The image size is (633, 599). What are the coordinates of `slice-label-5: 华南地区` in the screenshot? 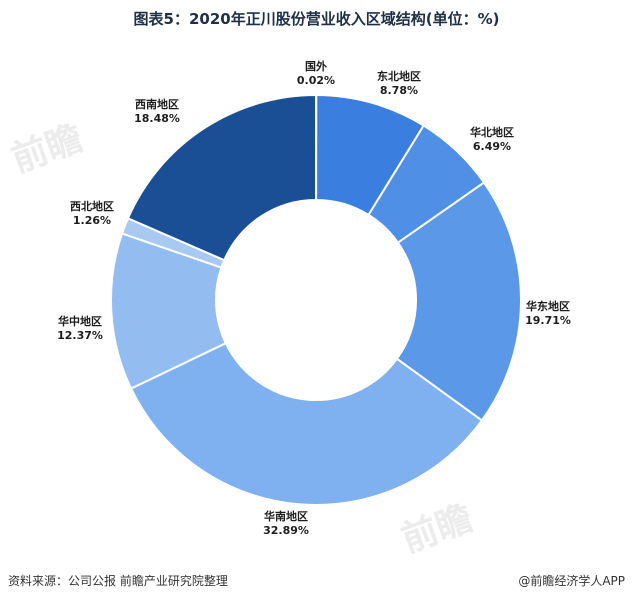 It's located at (286, 516).